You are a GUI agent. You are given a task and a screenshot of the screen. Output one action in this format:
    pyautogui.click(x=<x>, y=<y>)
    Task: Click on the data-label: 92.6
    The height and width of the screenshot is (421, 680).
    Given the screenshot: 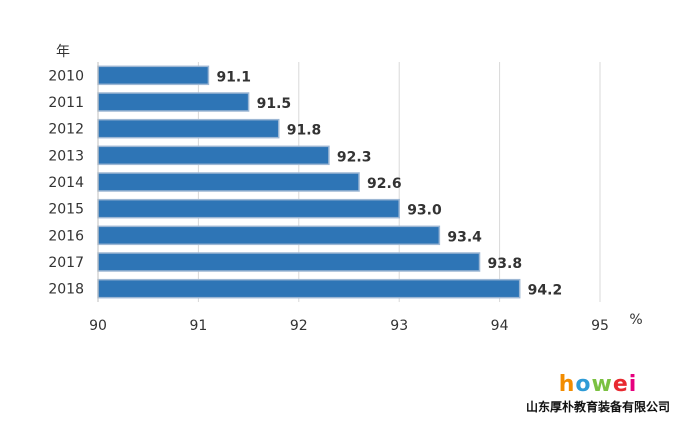 What is the action you would take?
    pyautogui.click(x=384, y=184)
    